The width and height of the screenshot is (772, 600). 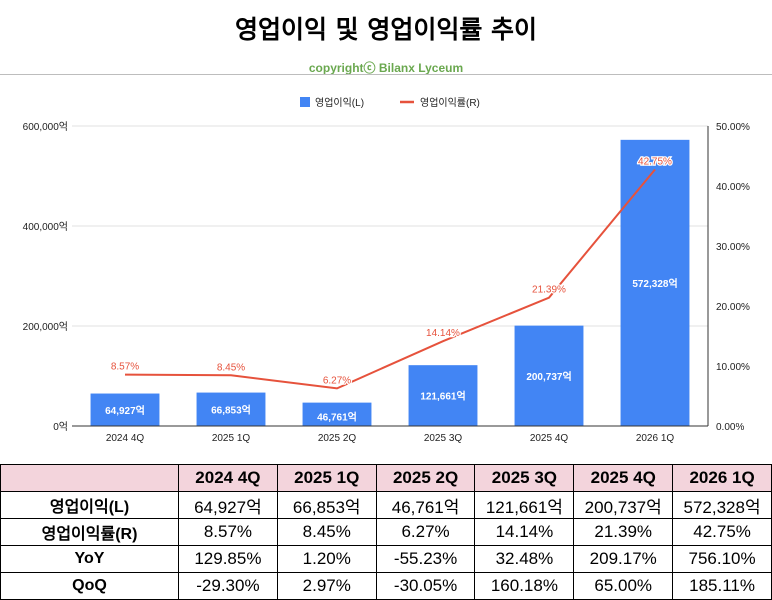 I want to click on table-cell: 8.45%, so click(x=326, y=532).